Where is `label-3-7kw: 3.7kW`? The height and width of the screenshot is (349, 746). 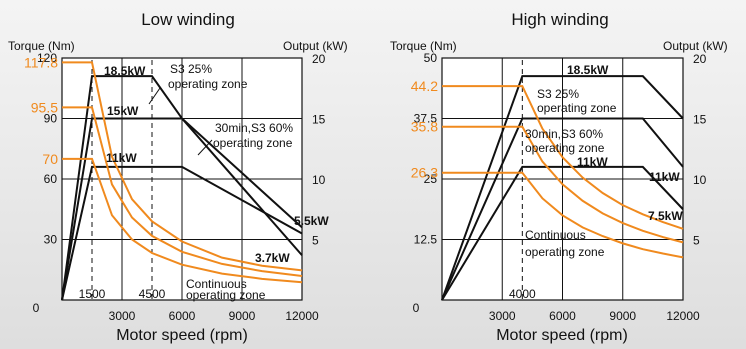 label-3-7kw: 3.7kW is located at coordinates (272, 258).